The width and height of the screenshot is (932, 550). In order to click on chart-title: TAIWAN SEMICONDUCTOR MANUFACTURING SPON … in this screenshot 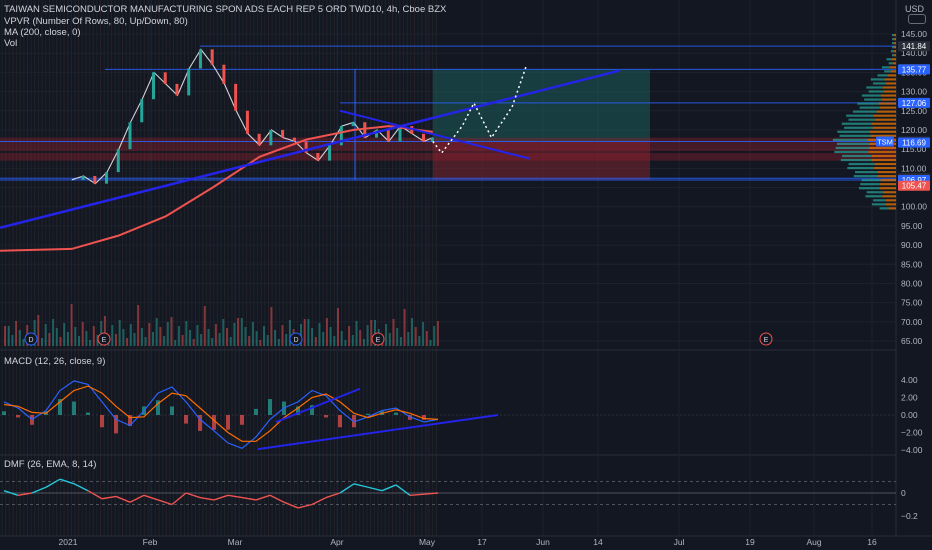, I will do `click(225, 9)`.